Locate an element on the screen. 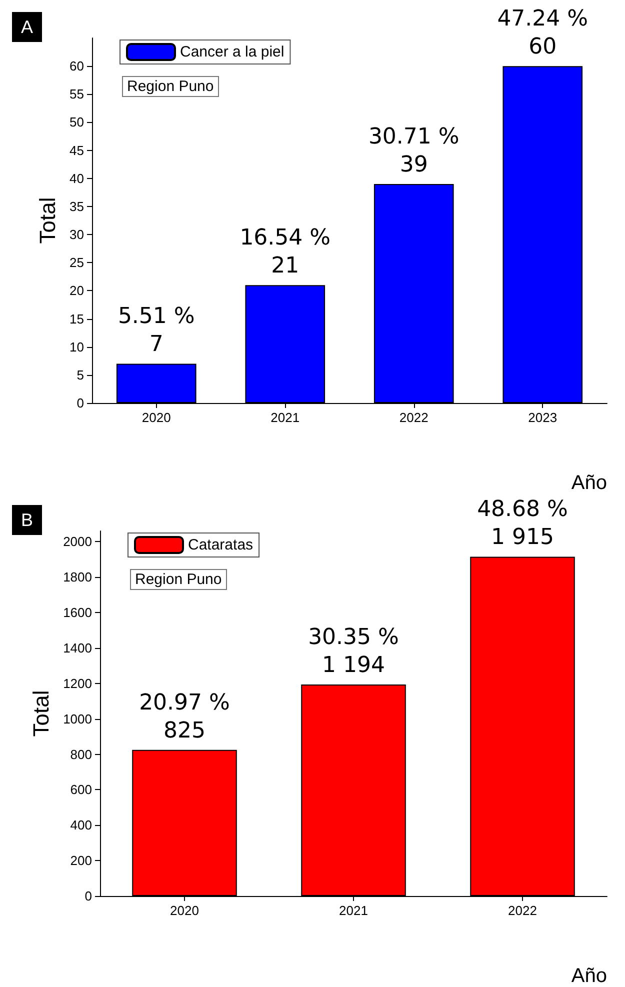  y-tick-label: 1000 is located at coordinates (77, 718).